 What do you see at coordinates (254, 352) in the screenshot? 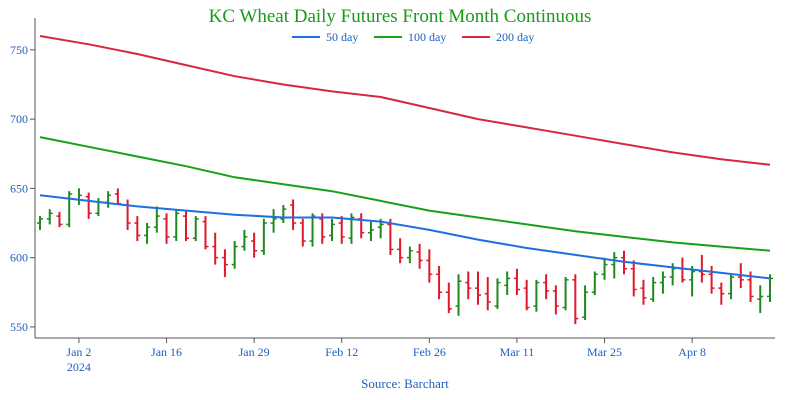
I see `x-tick-label: Jan 29` at bounding box center [254, 352].